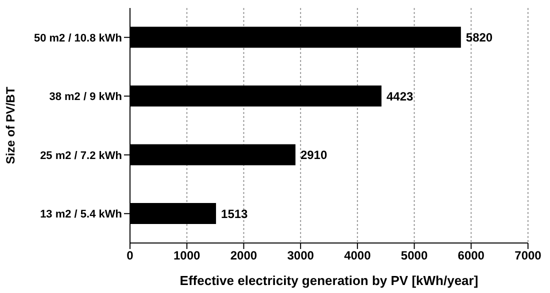  I want to click on x-tick-label: 0, so click(130, 255).